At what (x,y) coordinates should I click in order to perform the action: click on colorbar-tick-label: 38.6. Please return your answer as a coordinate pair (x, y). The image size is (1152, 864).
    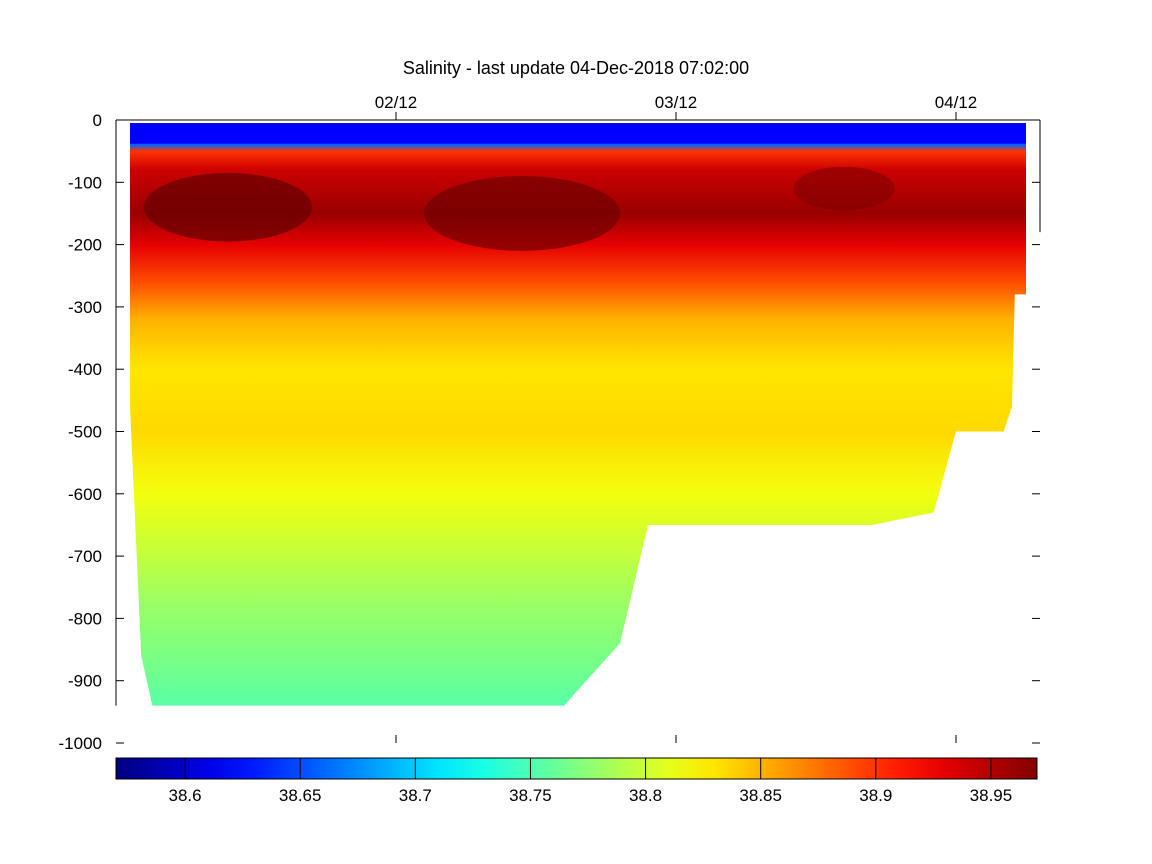
    Looking at the image, I should click on (185, 795).